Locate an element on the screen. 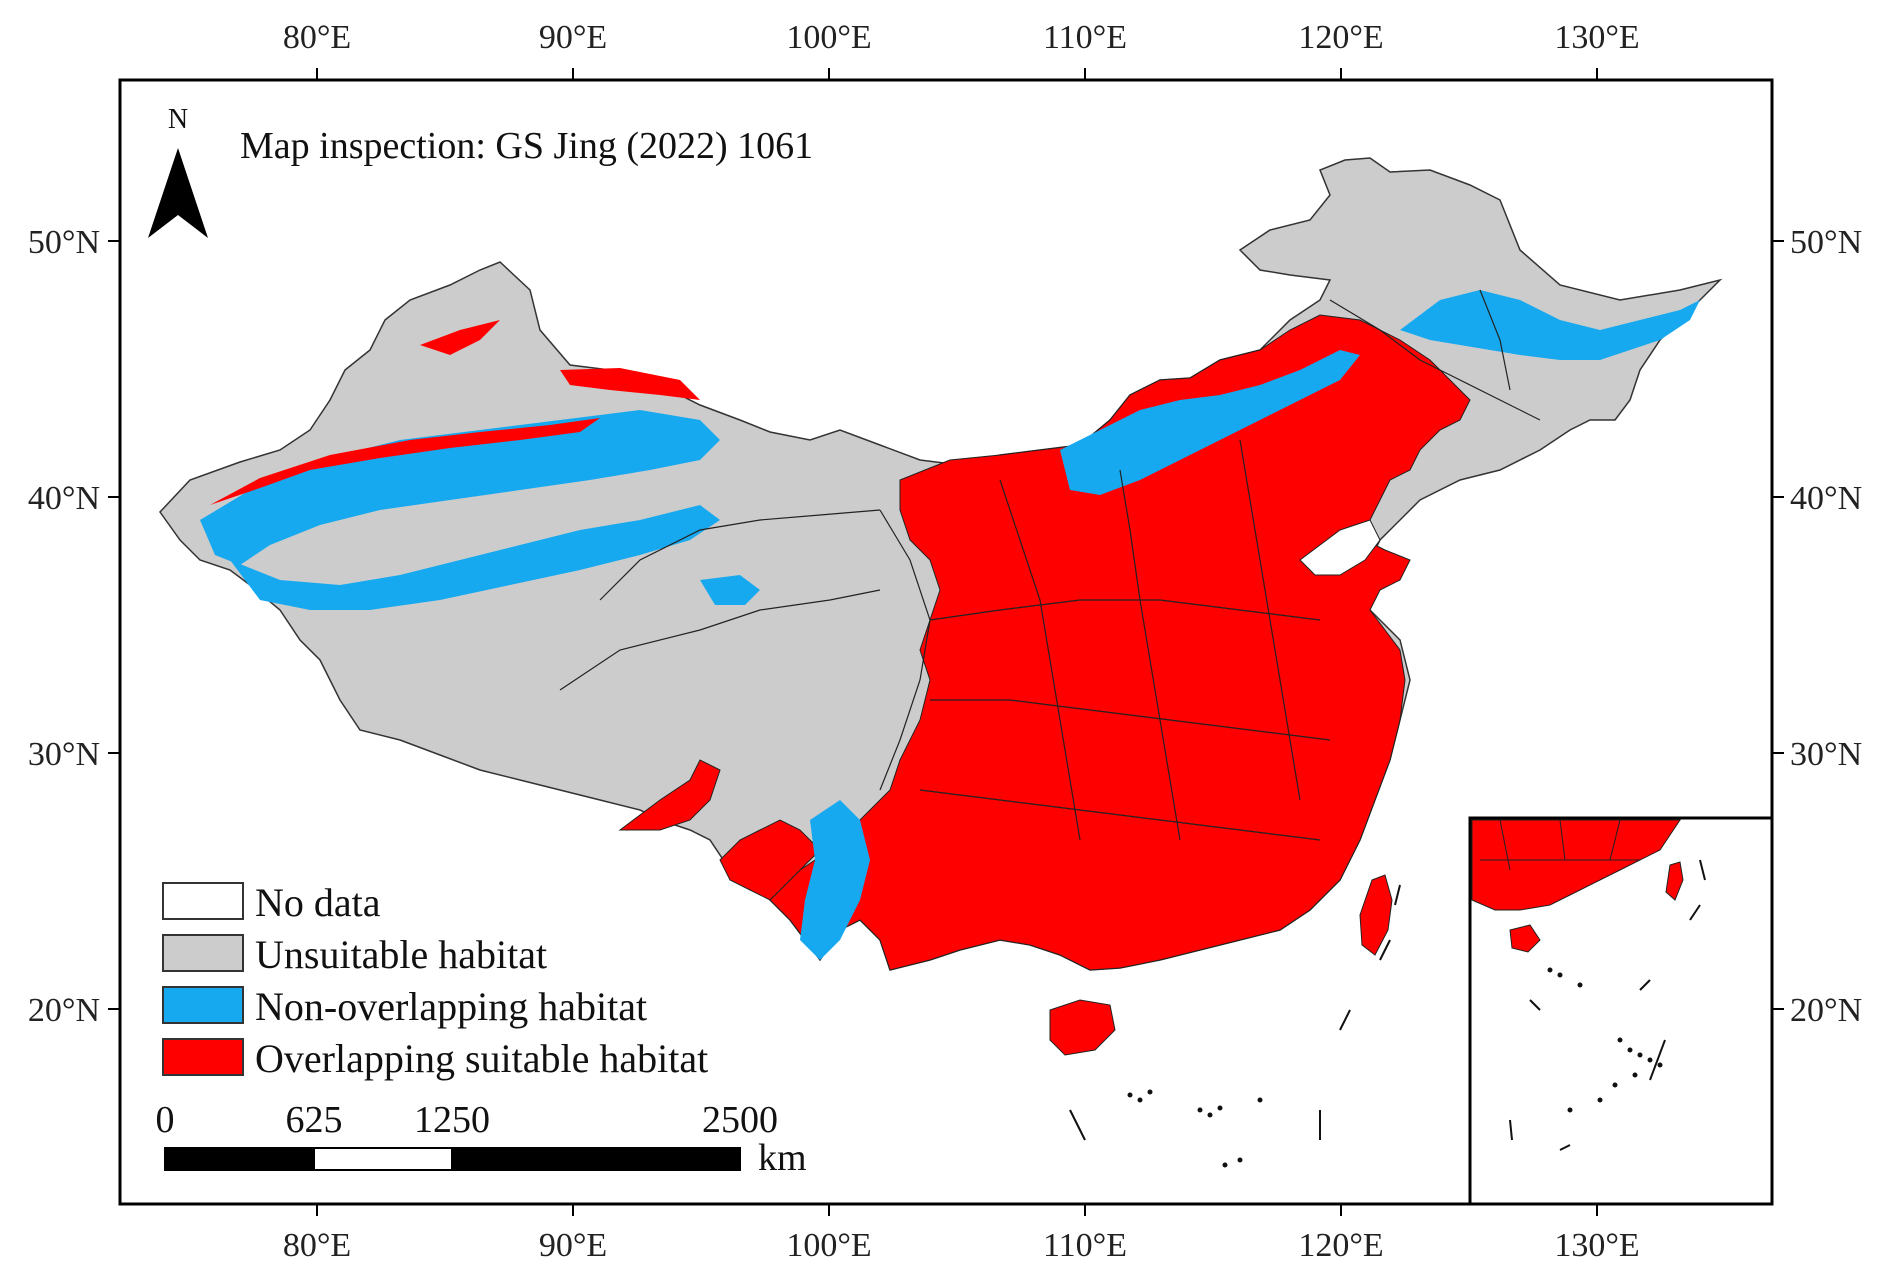 This screenshot has width=1892, height=1282. legend-item-unsuitable: Unsuitable habitat is located at coordinates (354, 954).